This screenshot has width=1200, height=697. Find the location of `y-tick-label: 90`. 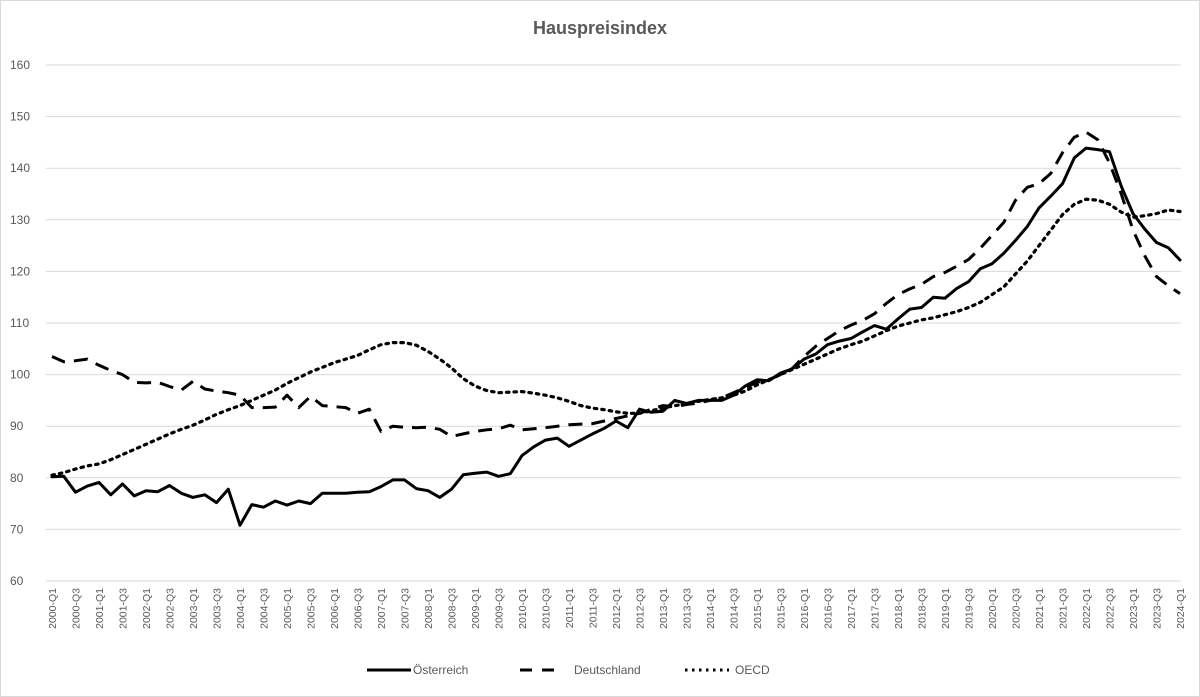

y-tick-label: 90 is located at coordinates (17, 426).